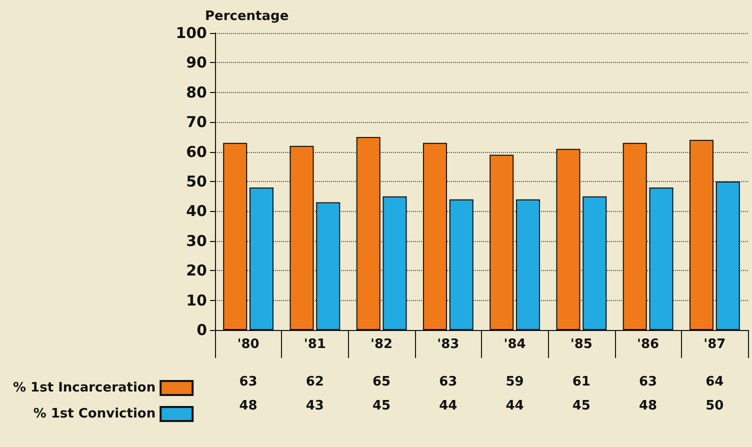 The height and width of the screenshot is (447, 752). Describe the element at coordinates (581, 382) in the screenshot. I see `data-label: 61` at that location.